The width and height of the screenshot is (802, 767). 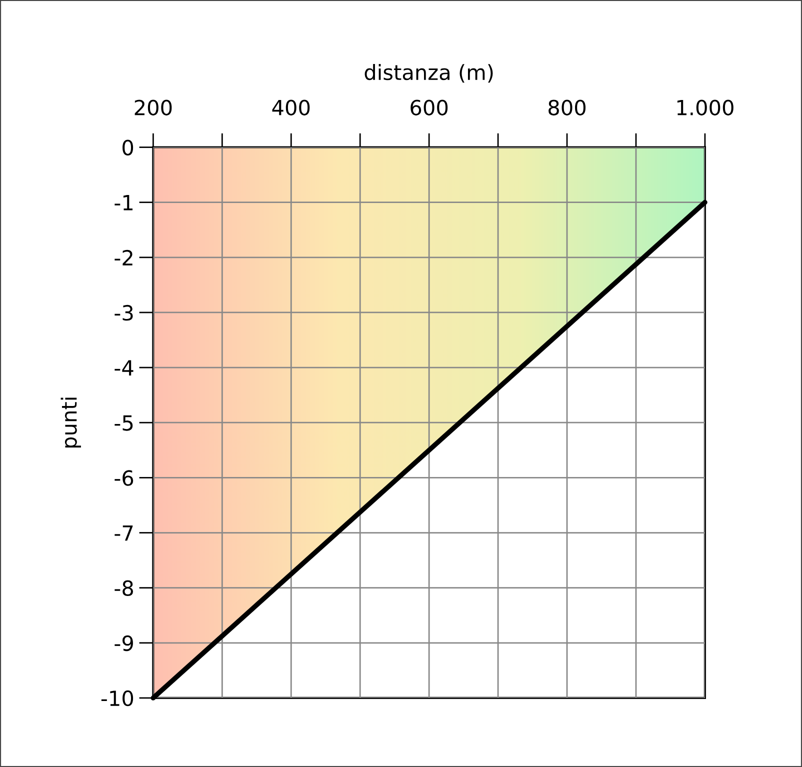 What do you see at coordinates (117, 698) in the screenshot?
I see `y-tick-label: -10` at bounding box center [117, 698].